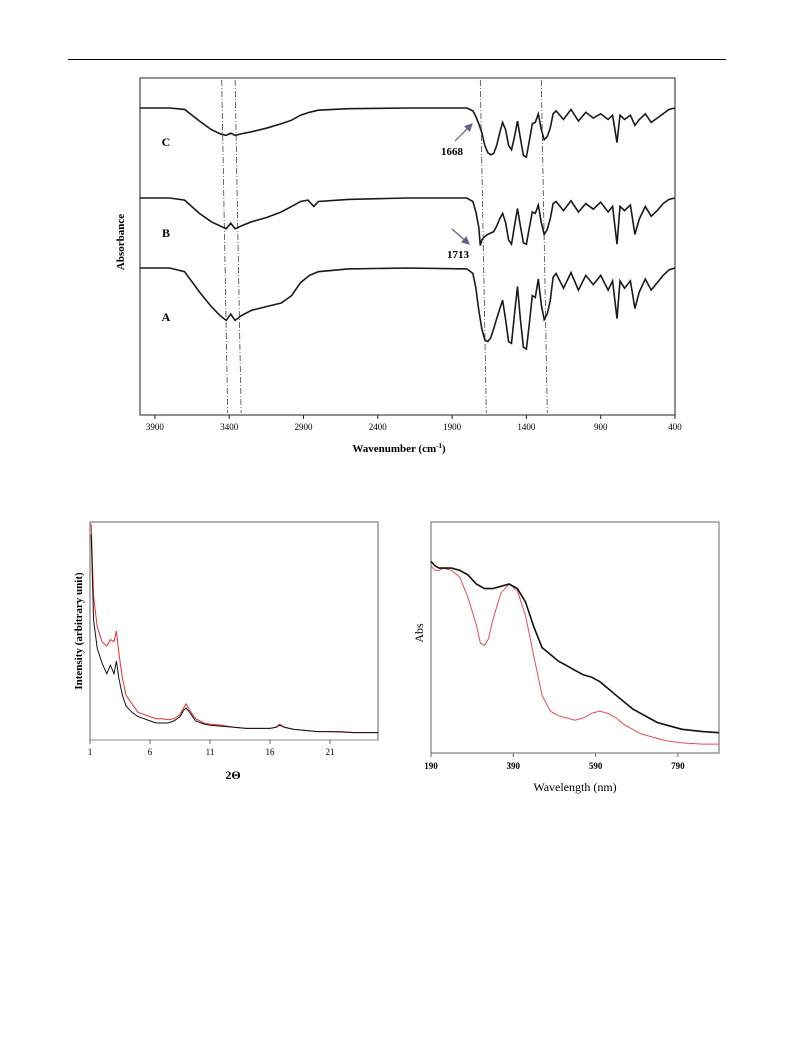 The height and width of the screenshot is (1053, 793). I want to click on xrd-y-axis-label: Intensity (arbitrary unit), so click(79, 631).